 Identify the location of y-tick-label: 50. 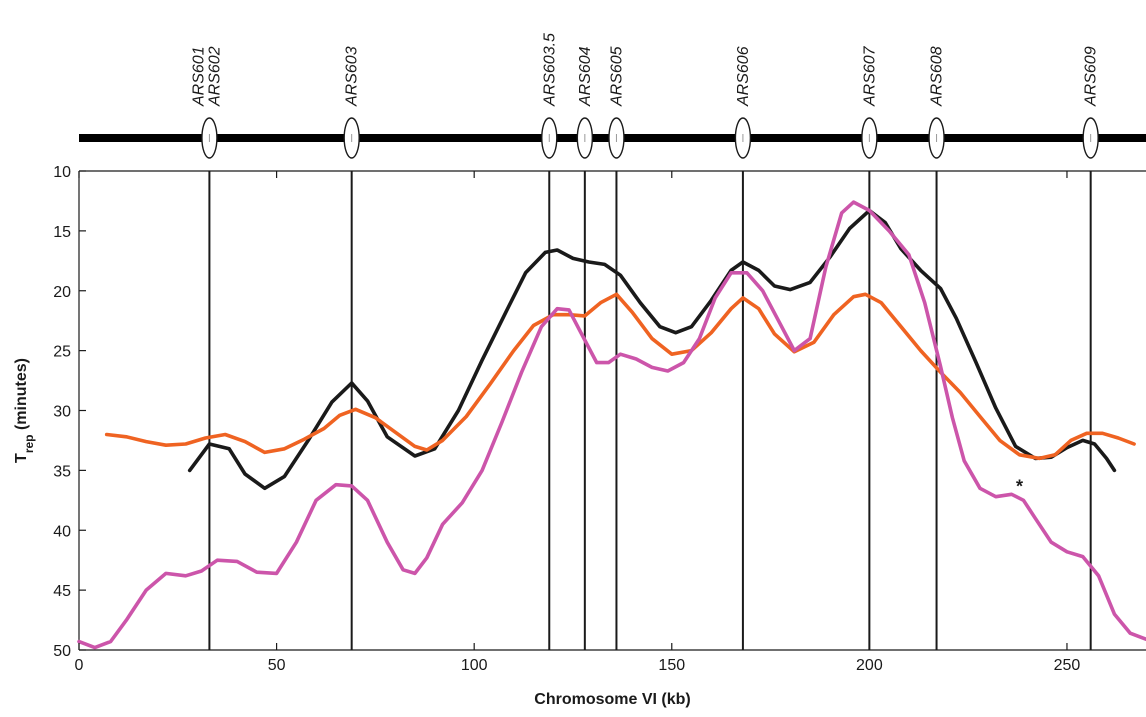
(62, 651).